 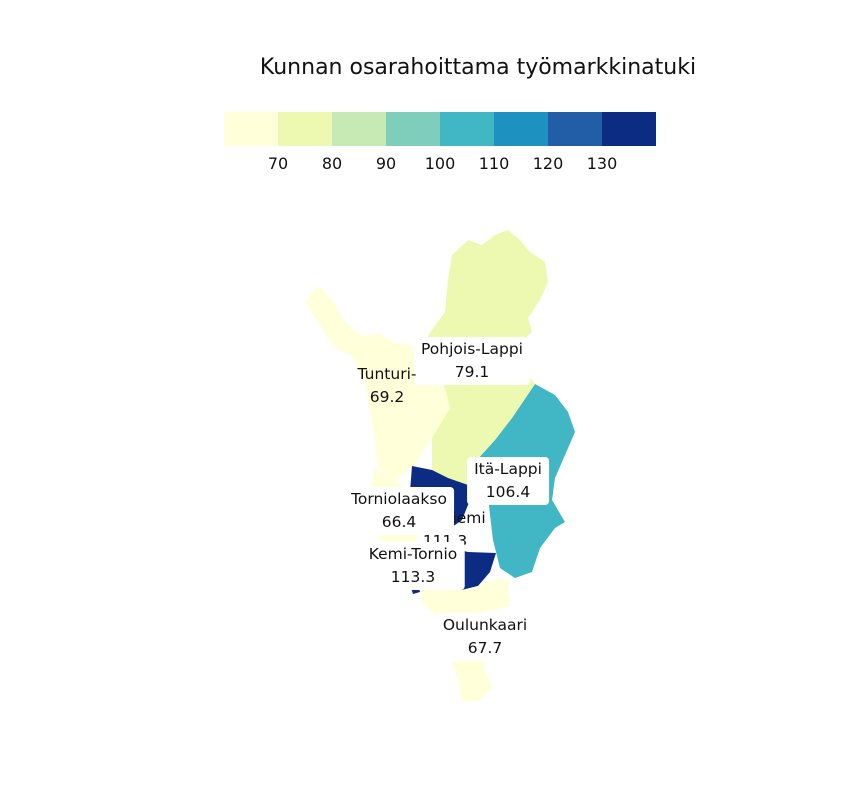 I want to click on region-value: 66.4, so click(x=399, y=522).